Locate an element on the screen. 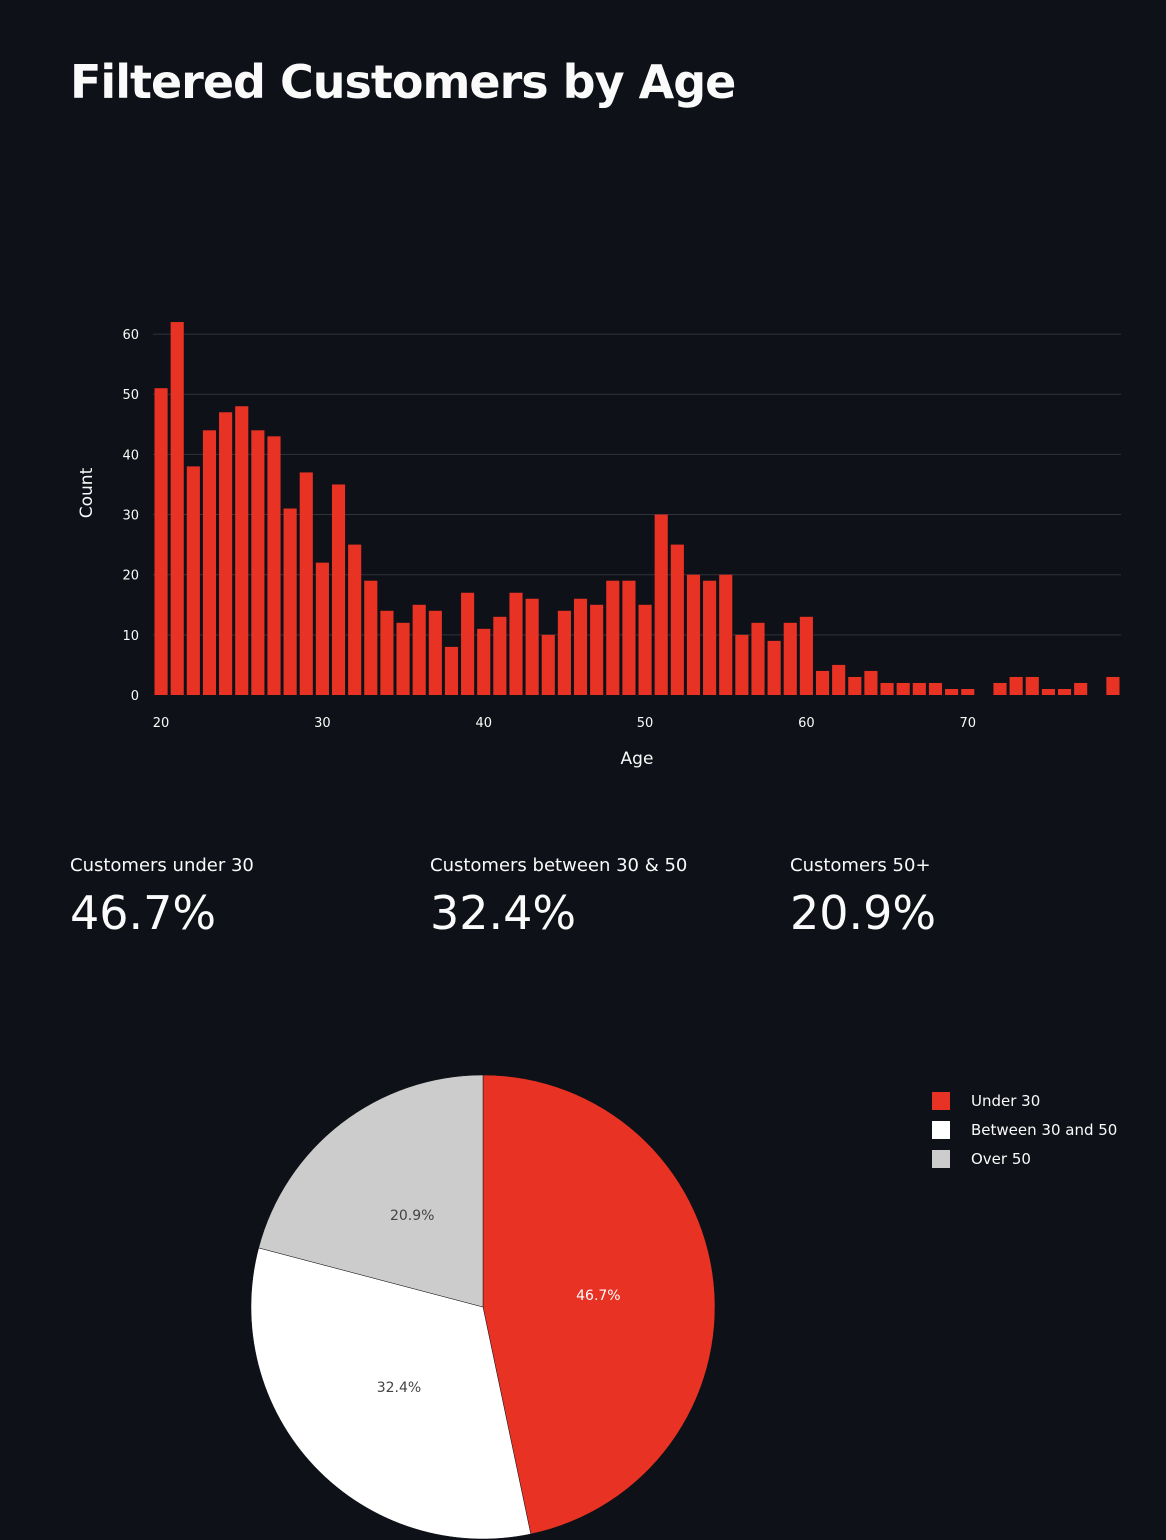  pie-slice-label: 20.9% is located at coordinates (412, 1216).